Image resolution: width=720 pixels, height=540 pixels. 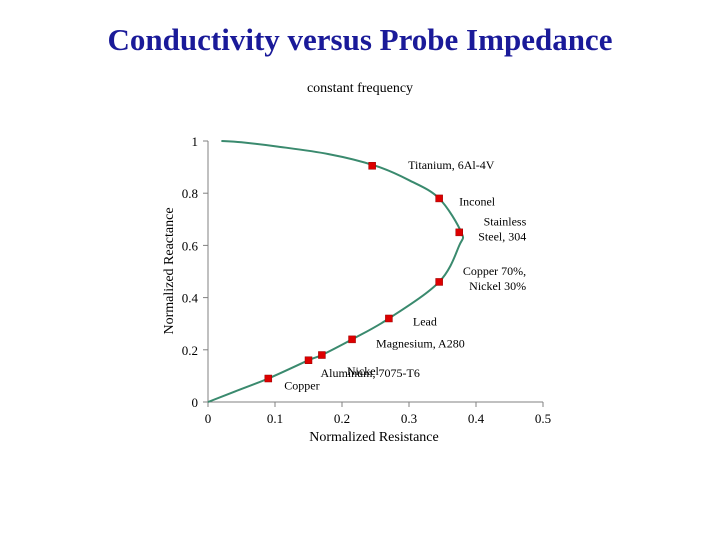 I want to click on y-axis-label: Normalized Reactance, so click(x=169, y=270).